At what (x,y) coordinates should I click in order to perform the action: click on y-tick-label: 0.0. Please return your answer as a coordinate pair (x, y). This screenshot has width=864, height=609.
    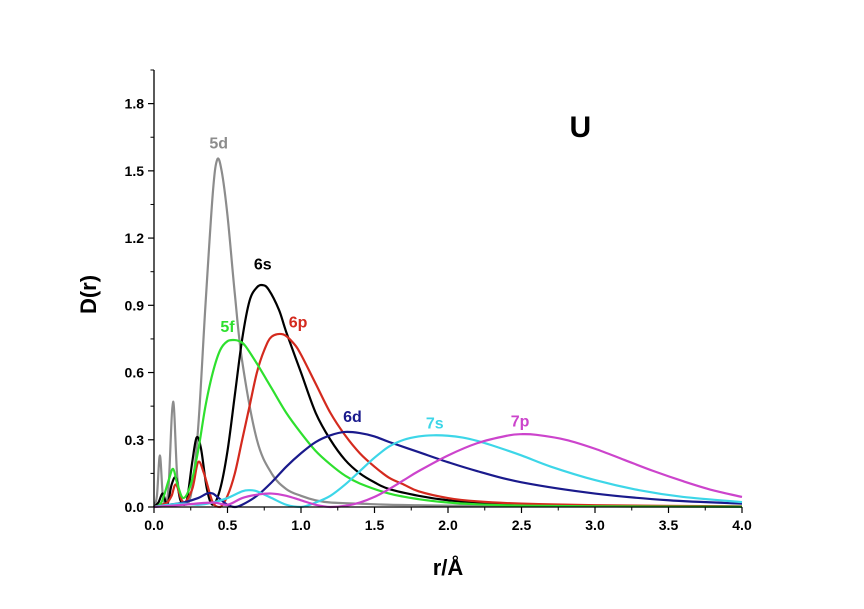
    Looking at the image, I should click on (135, 507).